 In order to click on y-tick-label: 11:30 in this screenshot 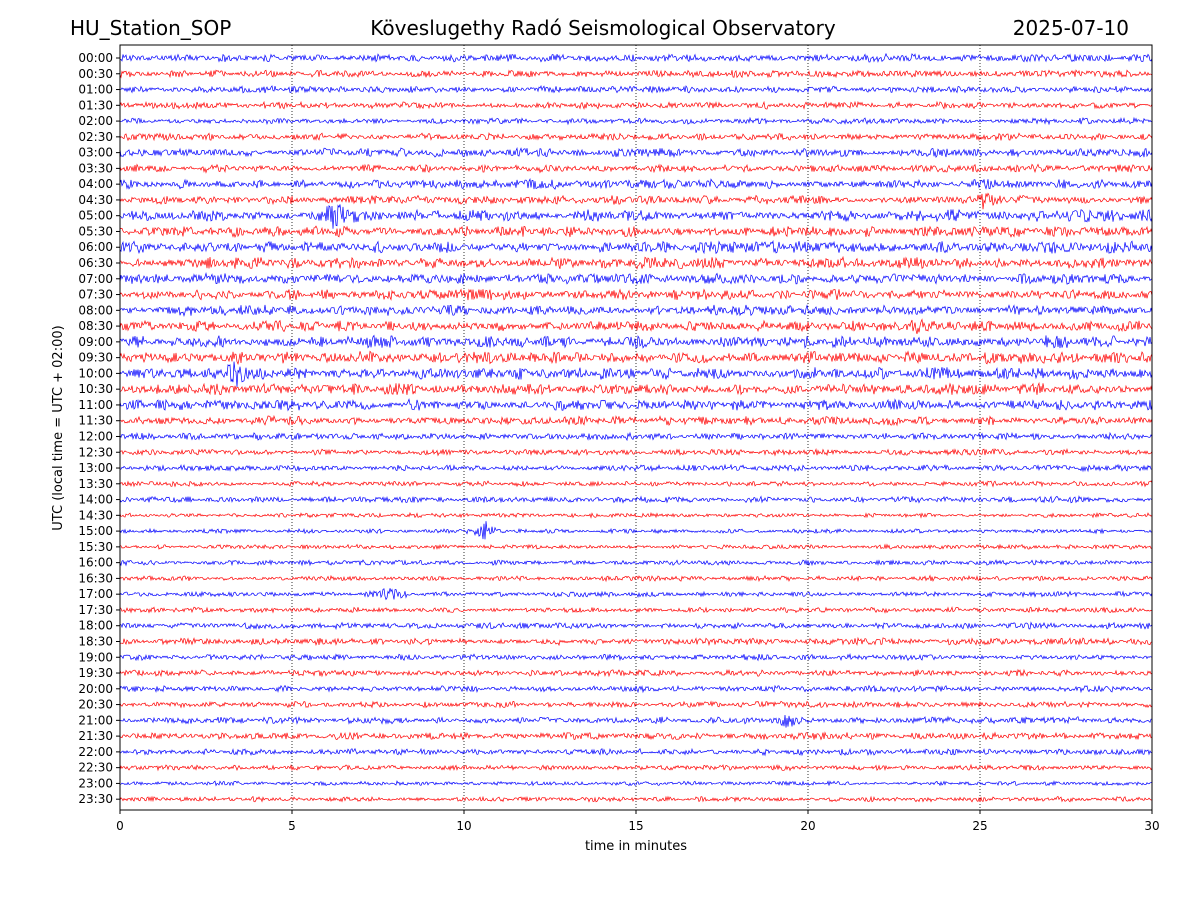, I will do `click(95, 421)`.